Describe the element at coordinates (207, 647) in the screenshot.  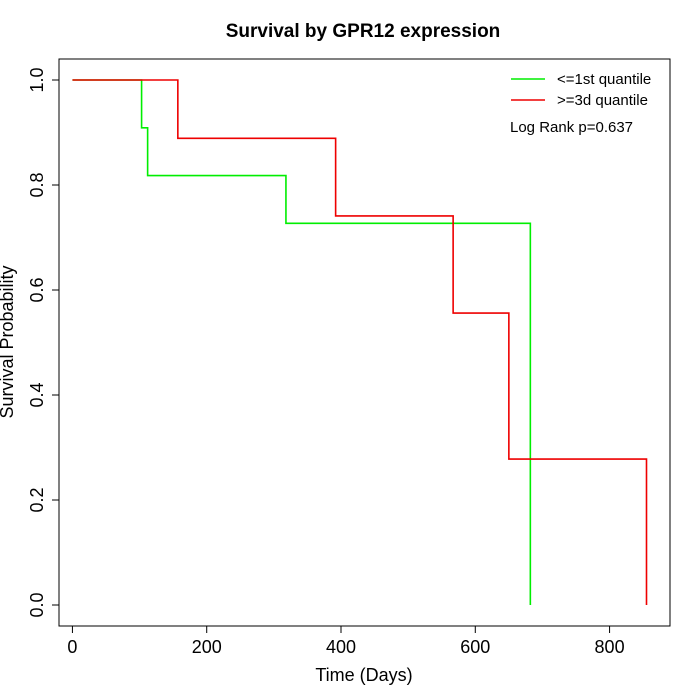
I see `x-tick-label: 200` at that location.